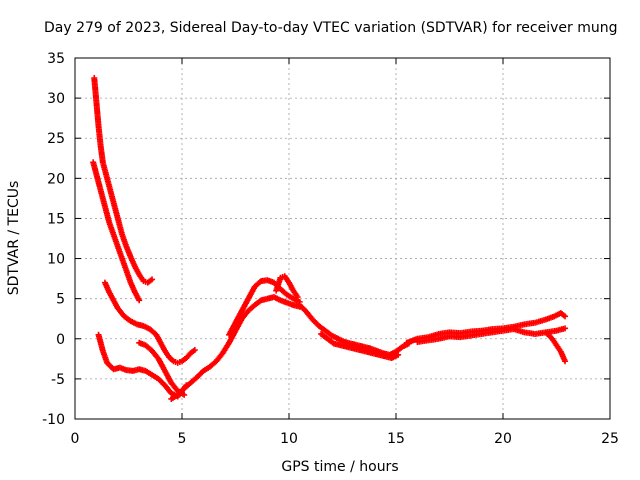 The height and width of the screenshot is (480, 640). Describe the element at coordinates (360, 346) in the screenshot. I see `series-decay-branch-lower` at that location.